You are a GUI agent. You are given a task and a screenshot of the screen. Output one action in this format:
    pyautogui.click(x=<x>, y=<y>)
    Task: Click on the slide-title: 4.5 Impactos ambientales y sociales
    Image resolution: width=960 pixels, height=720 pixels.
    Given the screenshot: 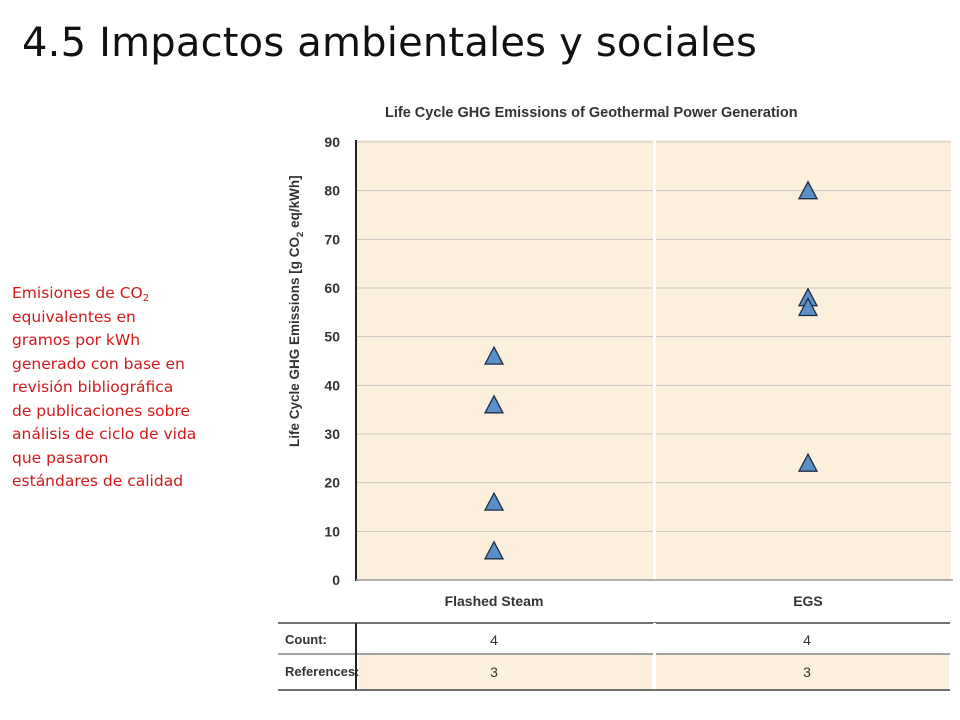 What is the action you would take?
    pyautogui.click(x=389, y=43)
    